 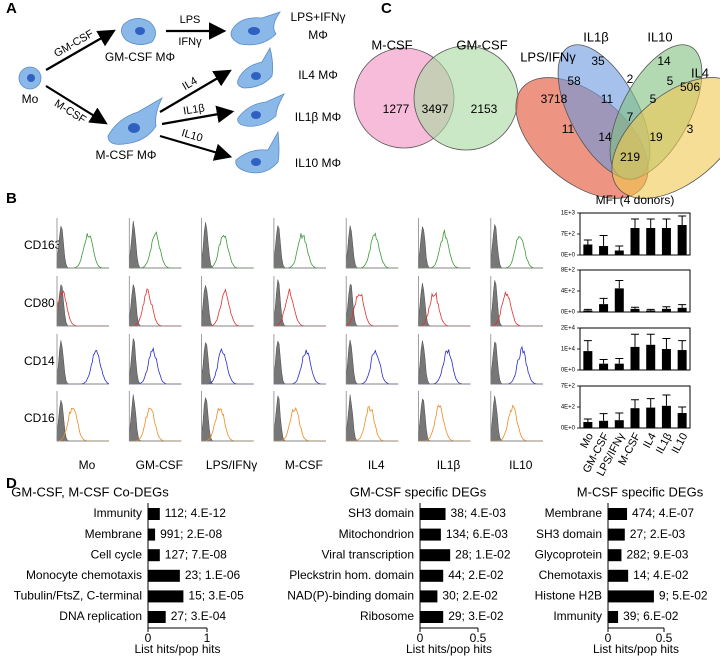 What do you see at coordinates (607, 99) in the screenshot?
I see `venn-count: 11` at bounding box center [607, 99].